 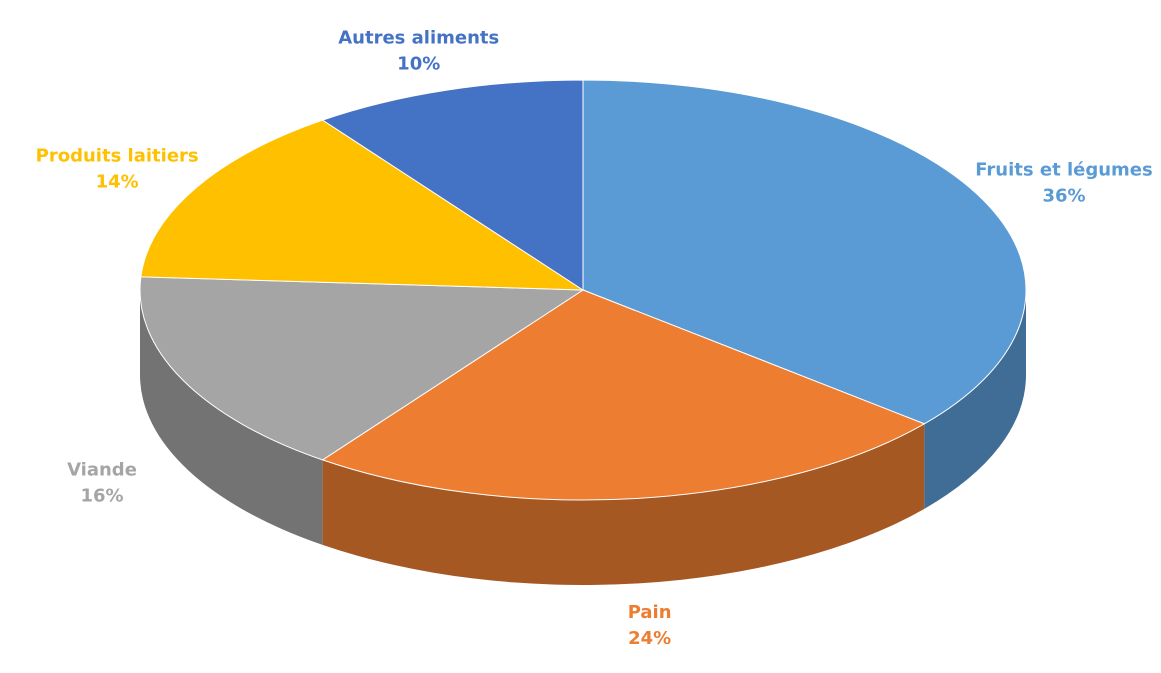 I want to click on category-label: Viande, so click(x=102, y=469).